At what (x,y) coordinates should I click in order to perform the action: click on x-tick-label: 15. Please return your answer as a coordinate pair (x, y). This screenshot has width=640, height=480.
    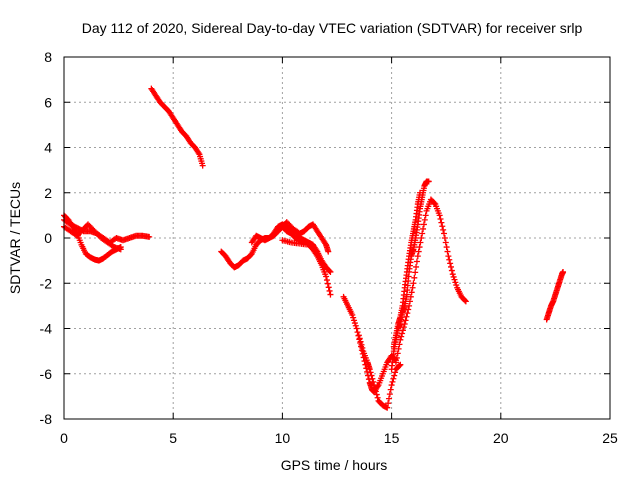
    Looking at the image, I should click on (392, 438).